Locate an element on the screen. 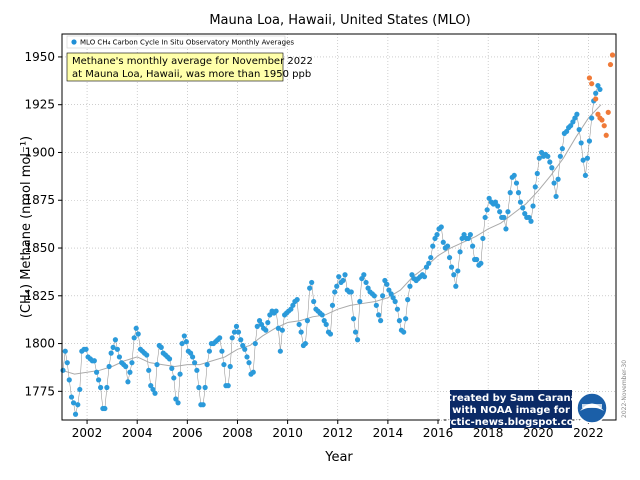 Image resolution: width=640 pixels, height=480 pixels. x-tick-label: 2006 is located at coordinates (187, 433).